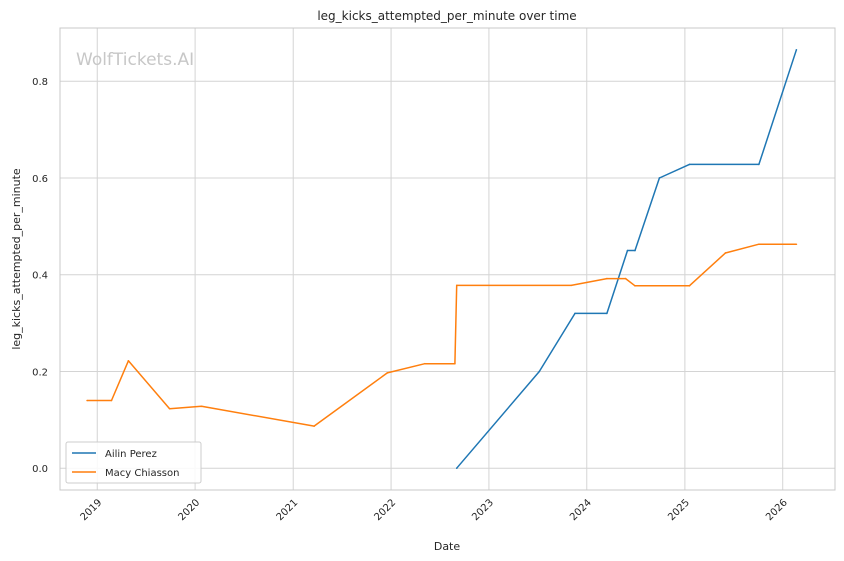 Image resolution: width=844 pixels, height=561 pixels. What do you see at coordinates (447, 546) in the screenshot?
I see `x-axis-label: Date` at bounding box center [447, 546].